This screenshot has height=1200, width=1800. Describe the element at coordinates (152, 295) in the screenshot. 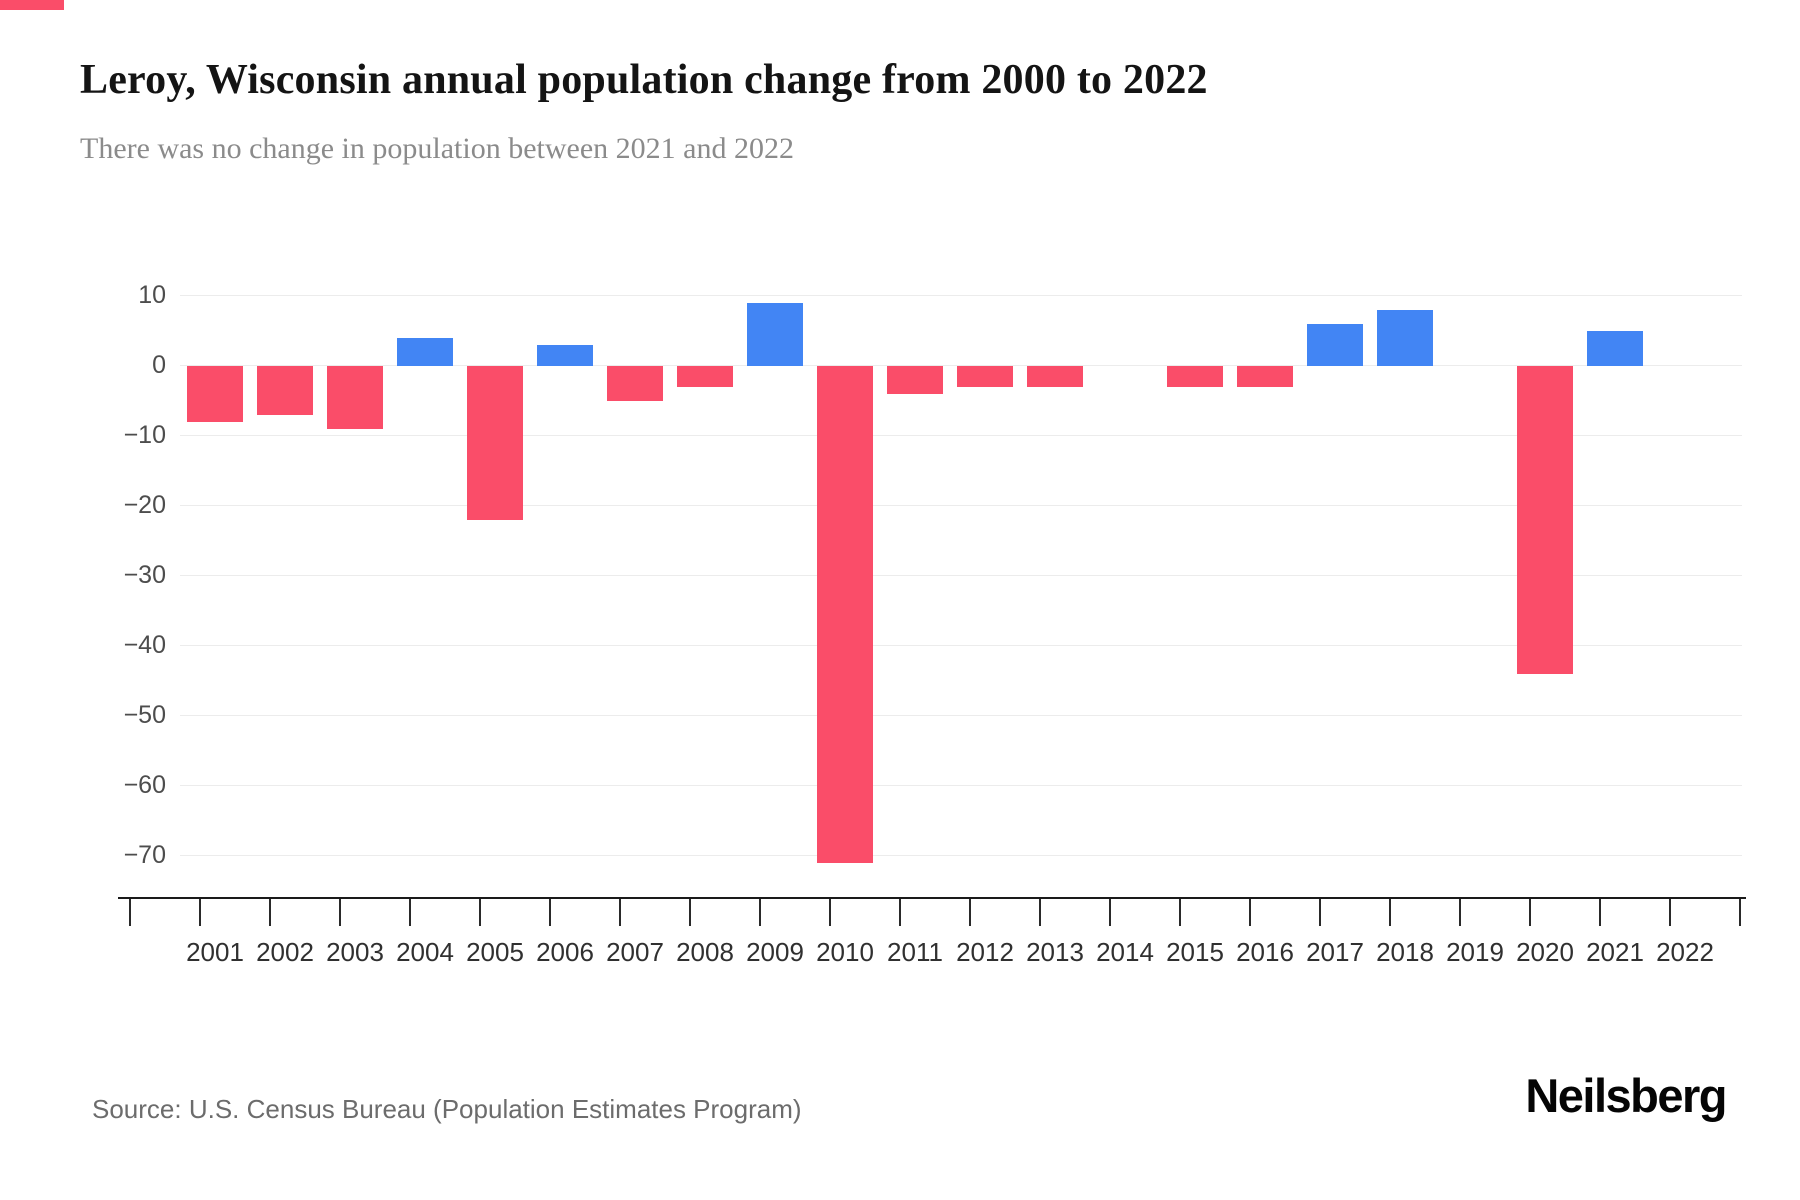

I see `y-axis-tick-label: 10` at that location.